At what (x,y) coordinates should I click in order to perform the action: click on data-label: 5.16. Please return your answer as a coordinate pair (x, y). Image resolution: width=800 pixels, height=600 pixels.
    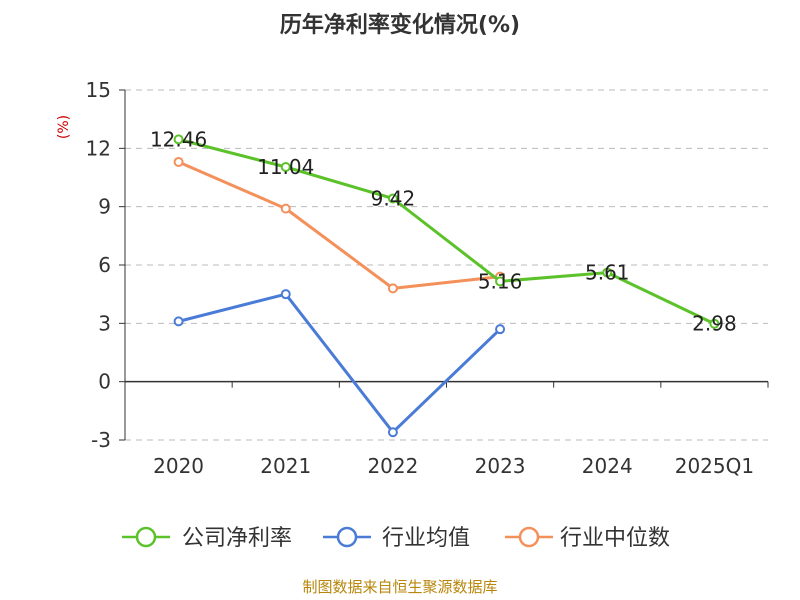
    Looking at the image, I should click on (500, 281).